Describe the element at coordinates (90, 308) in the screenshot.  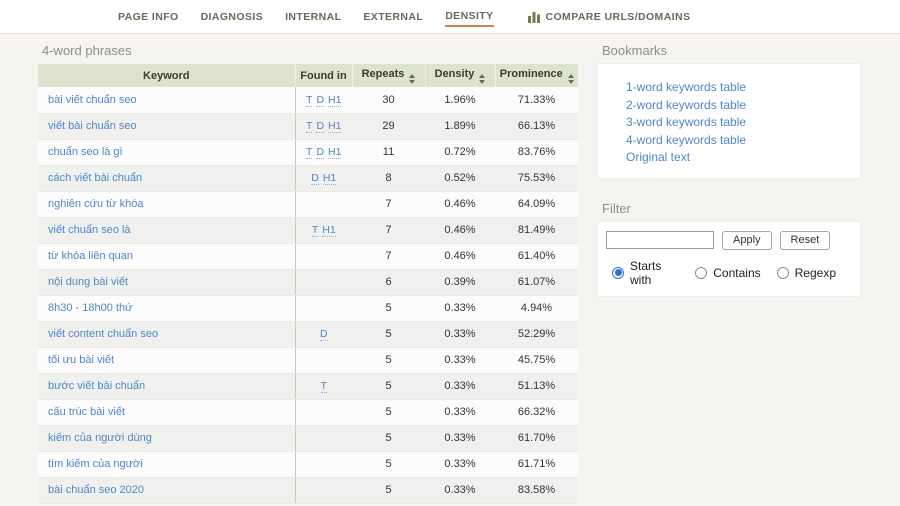
I see `keyword-link: 8h30 - 18h00 thứ` at that location.